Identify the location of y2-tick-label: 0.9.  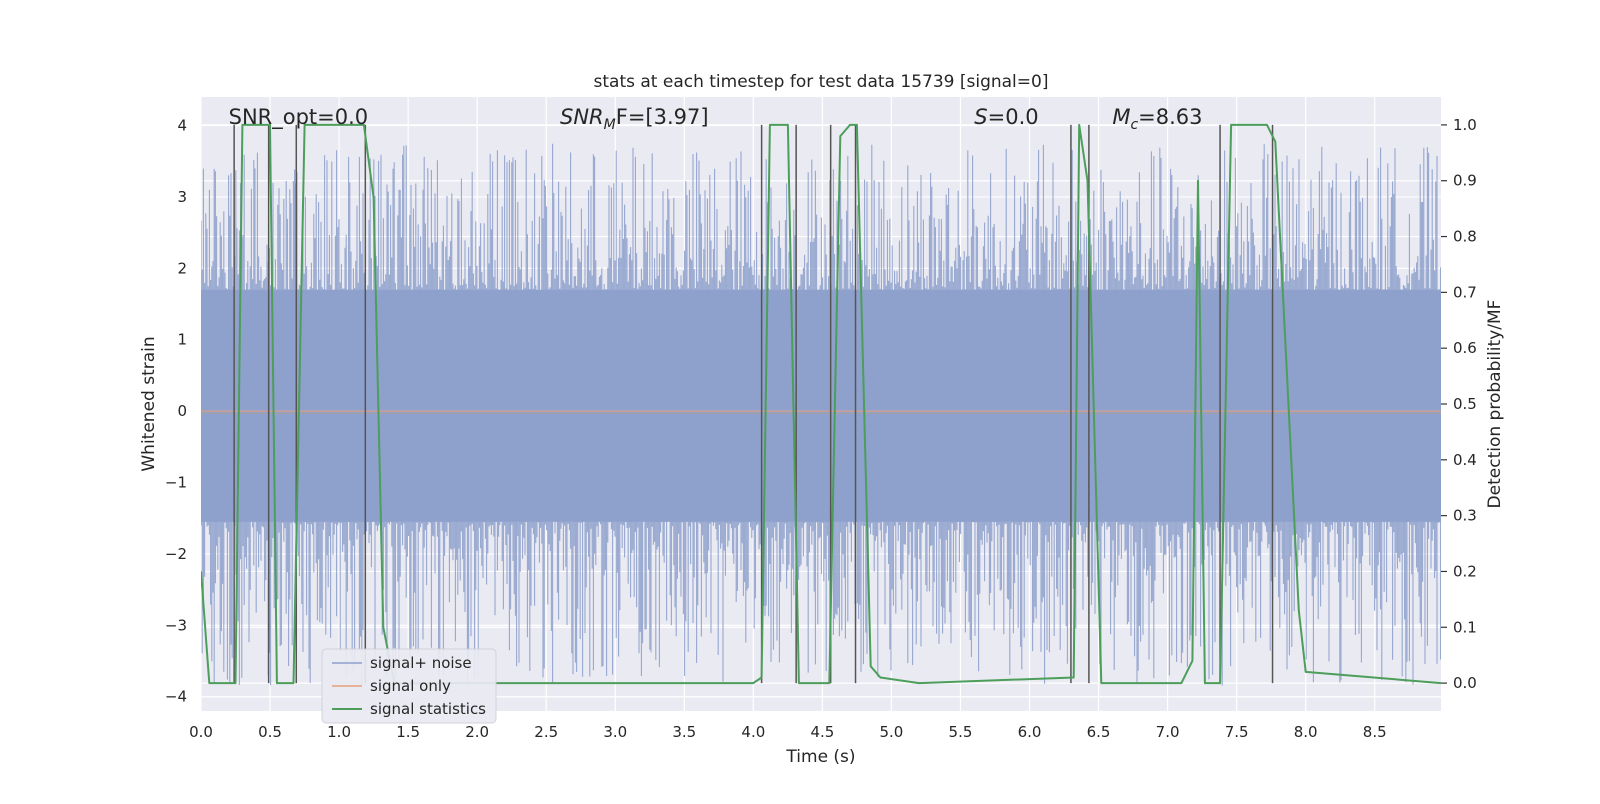
(1465, 181).